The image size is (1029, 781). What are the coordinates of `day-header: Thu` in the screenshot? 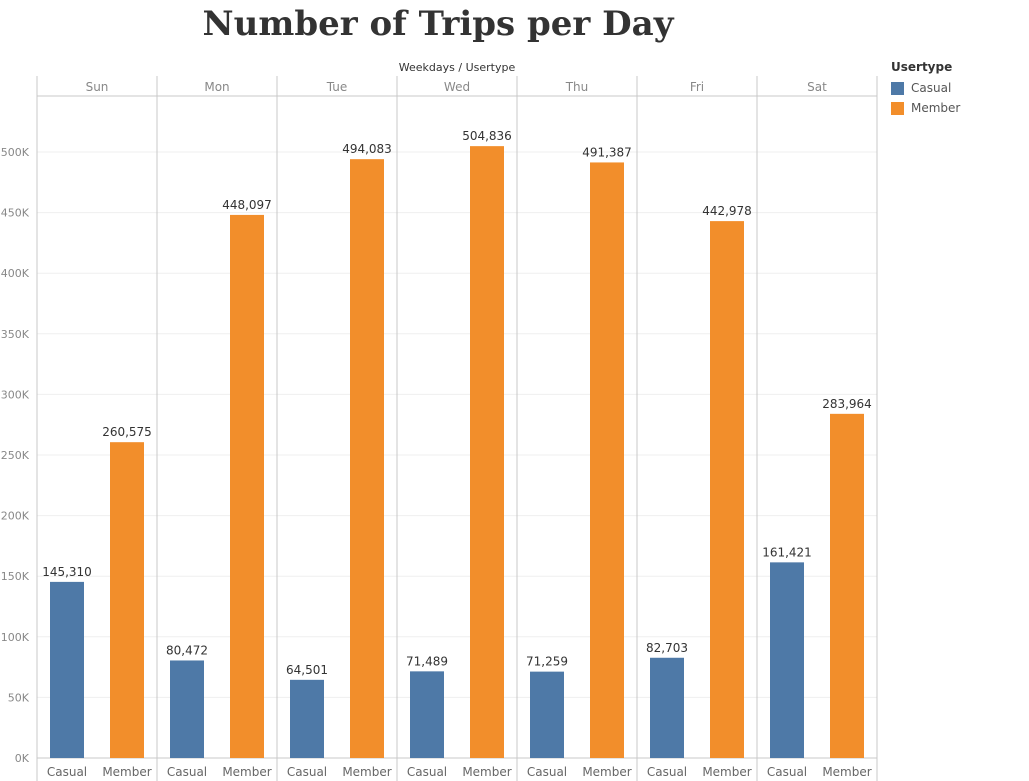 It's located at (577, 87).